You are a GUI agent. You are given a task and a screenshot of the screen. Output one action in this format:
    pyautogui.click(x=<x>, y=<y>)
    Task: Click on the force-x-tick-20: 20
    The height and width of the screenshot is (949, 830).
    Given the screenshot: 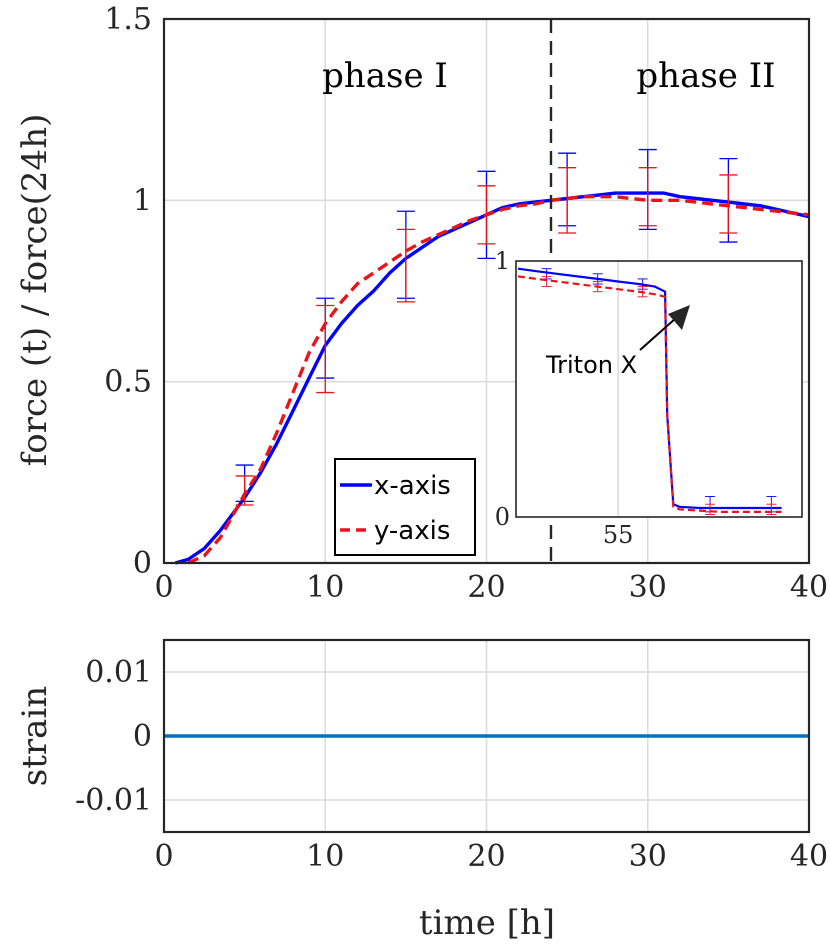 What is the action you would take?
    pyautogui.click(x=486, y=587)
    